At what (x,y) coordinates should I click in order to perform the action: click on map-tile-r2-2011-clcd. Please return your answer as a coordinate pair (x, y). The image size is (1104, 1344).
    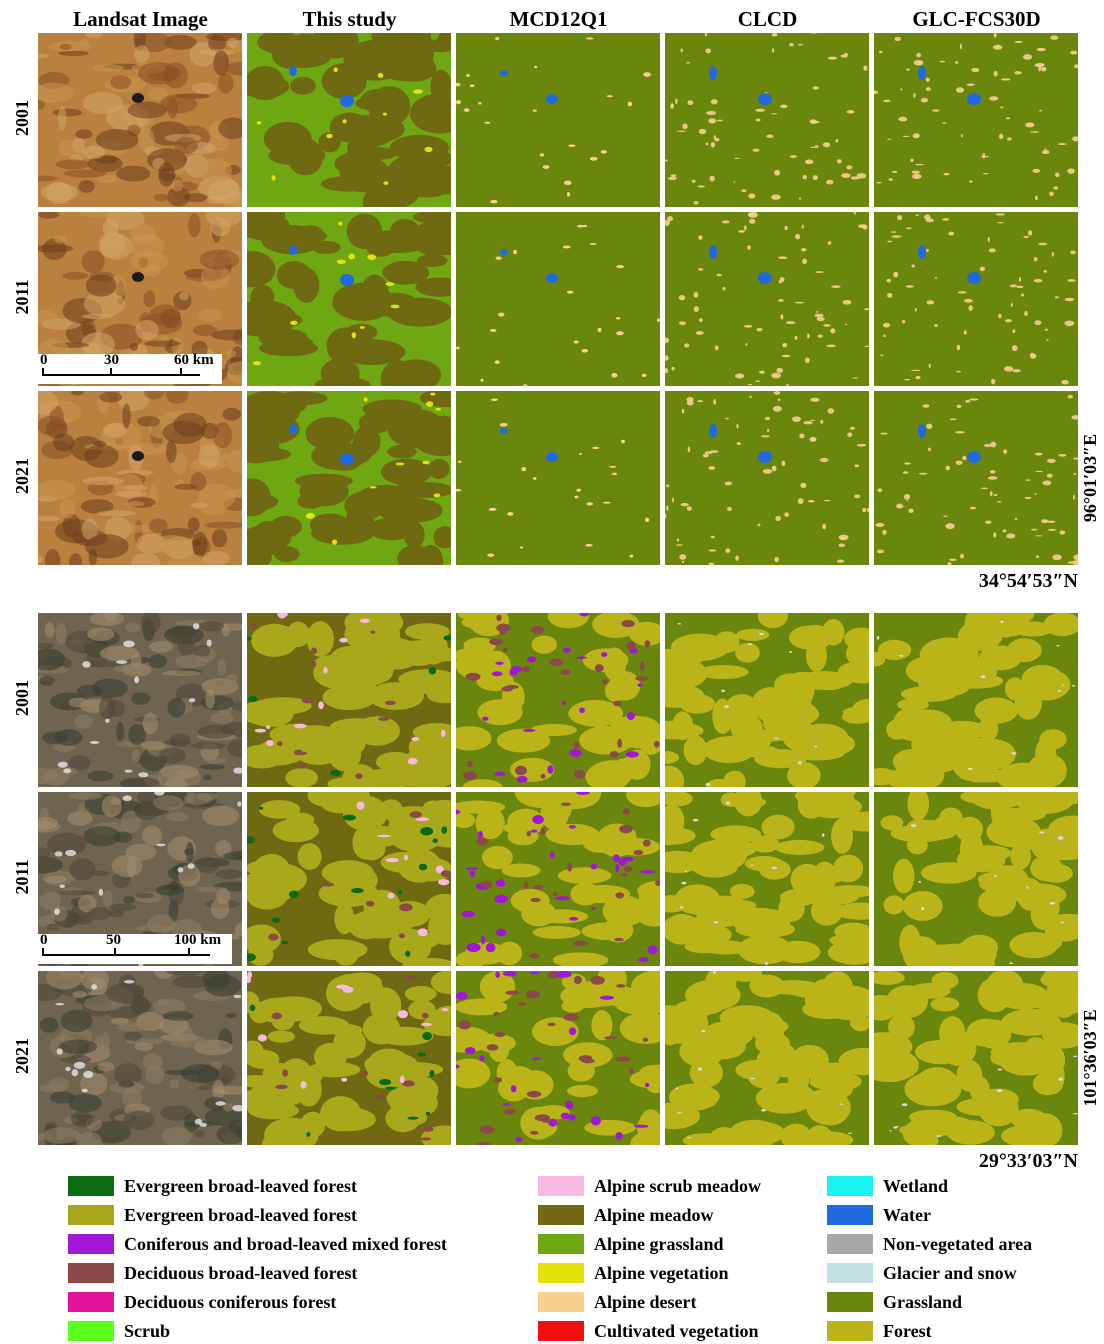
    Looking at the image, I should click on (767, 879).